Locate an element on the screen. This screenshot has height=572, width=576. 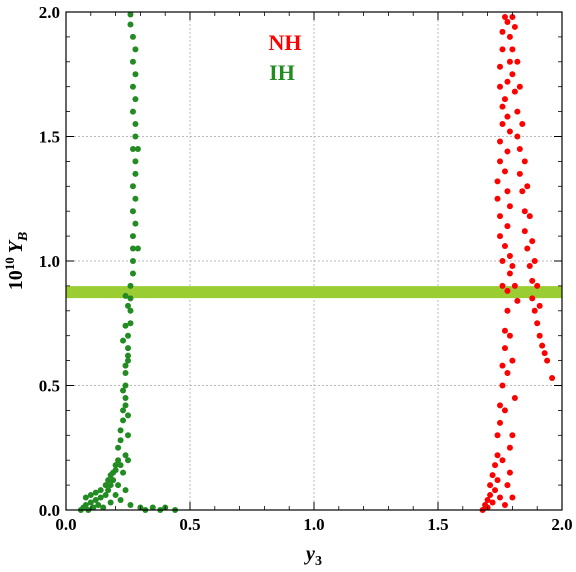
y-tick-label: 1.0 is located at coordinates (49, 261).